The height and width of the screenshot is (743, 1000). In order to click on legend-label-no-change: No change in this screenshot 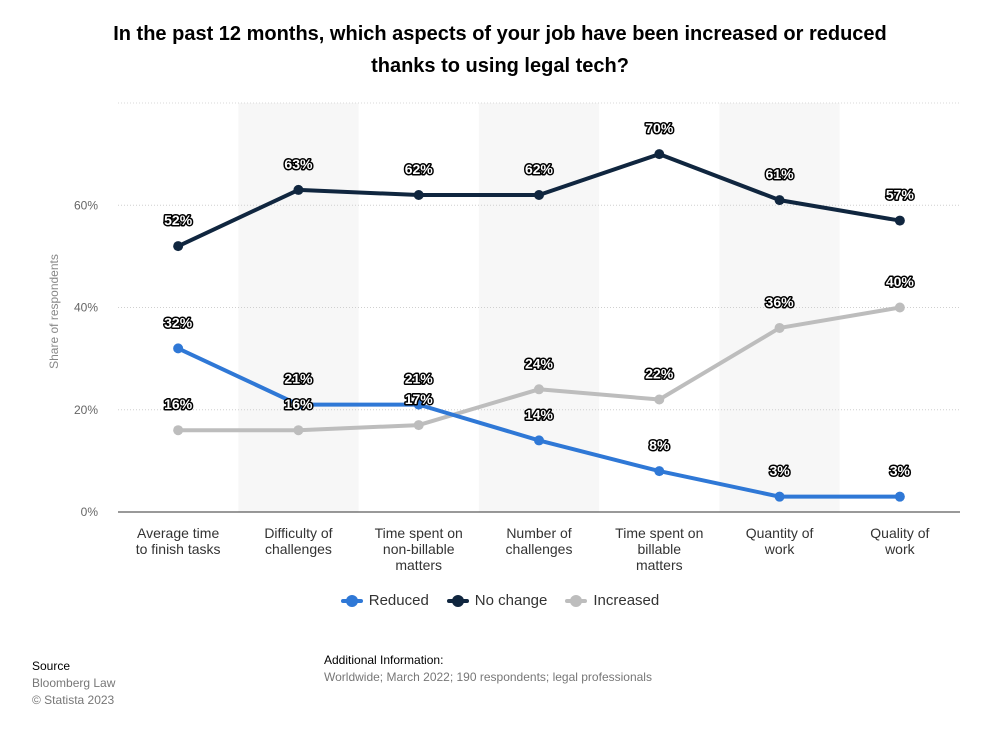, I will do `click(511, 600)`.